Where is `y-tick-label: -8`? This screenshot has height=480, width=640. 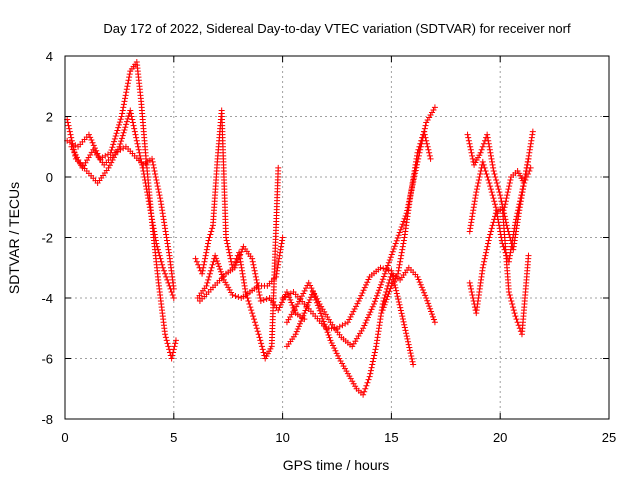
y-tick-label: -8 is located at coordinates (47, 419).